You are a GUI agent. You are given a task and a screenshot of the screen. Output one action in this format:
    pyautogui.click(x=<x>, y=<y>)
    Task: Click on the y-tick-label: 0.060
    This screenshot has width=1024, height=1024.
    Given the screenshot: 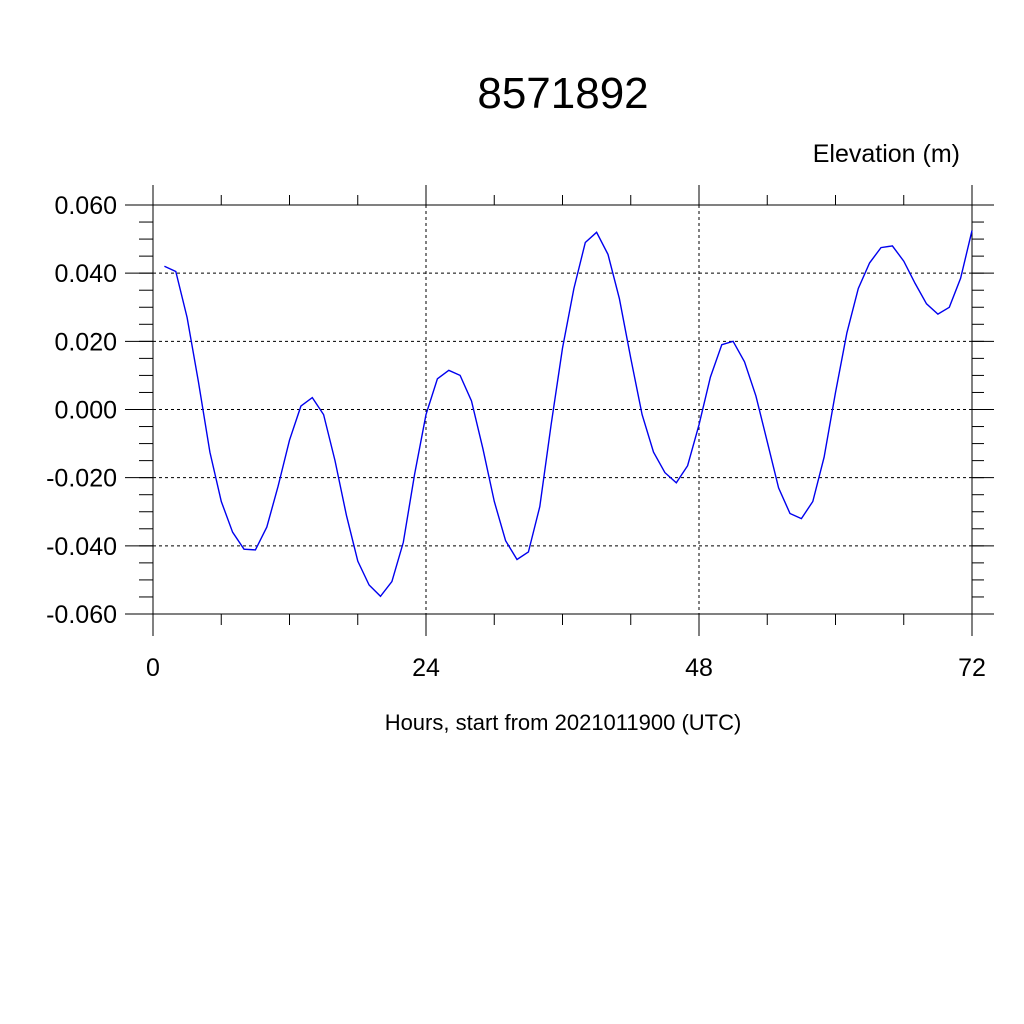 What is the action you would take?
    pyautogui.click(x=85, y=206)
    